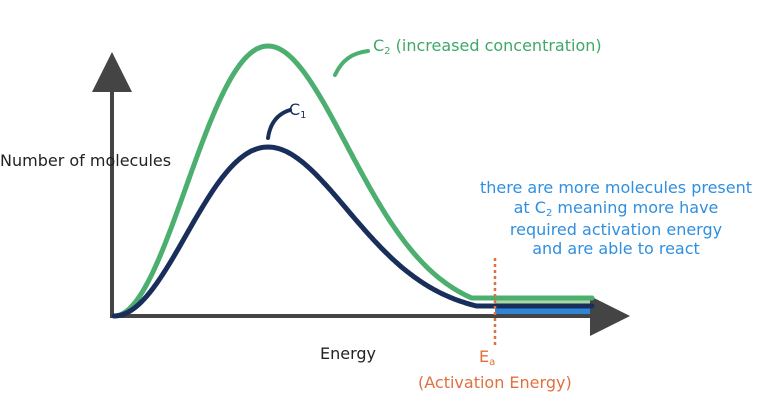  I want to click on note-line-3: required activation energy, so click(616, 229).